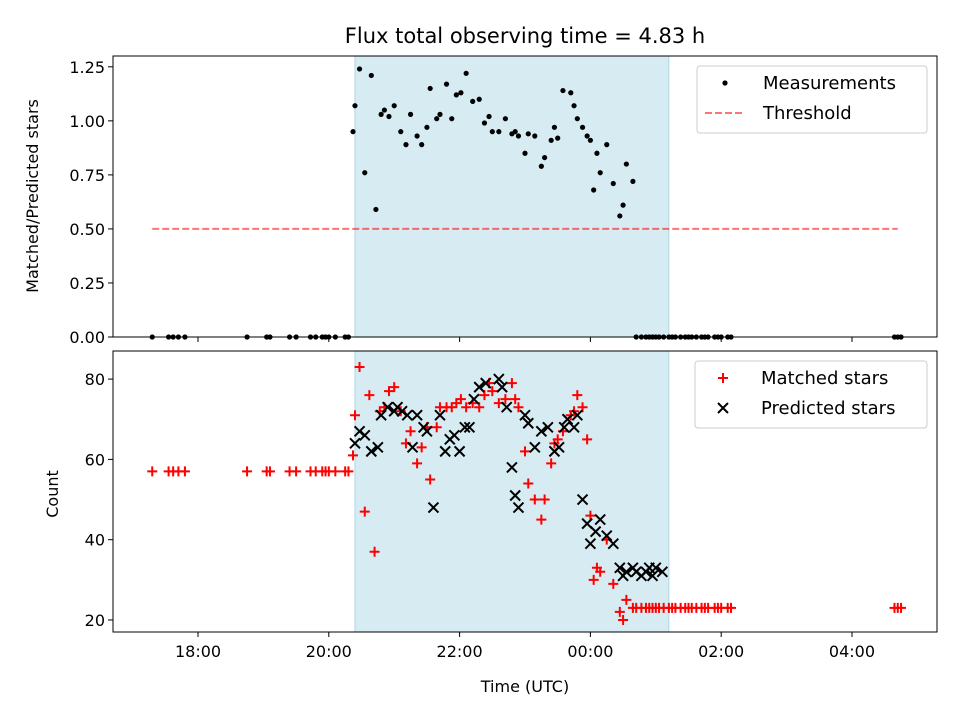  What do you see at coordinates (99, 500) in the screenshot?
I see `count-y-ticks: 20 40 60 80` at bounding box center [99, 500].